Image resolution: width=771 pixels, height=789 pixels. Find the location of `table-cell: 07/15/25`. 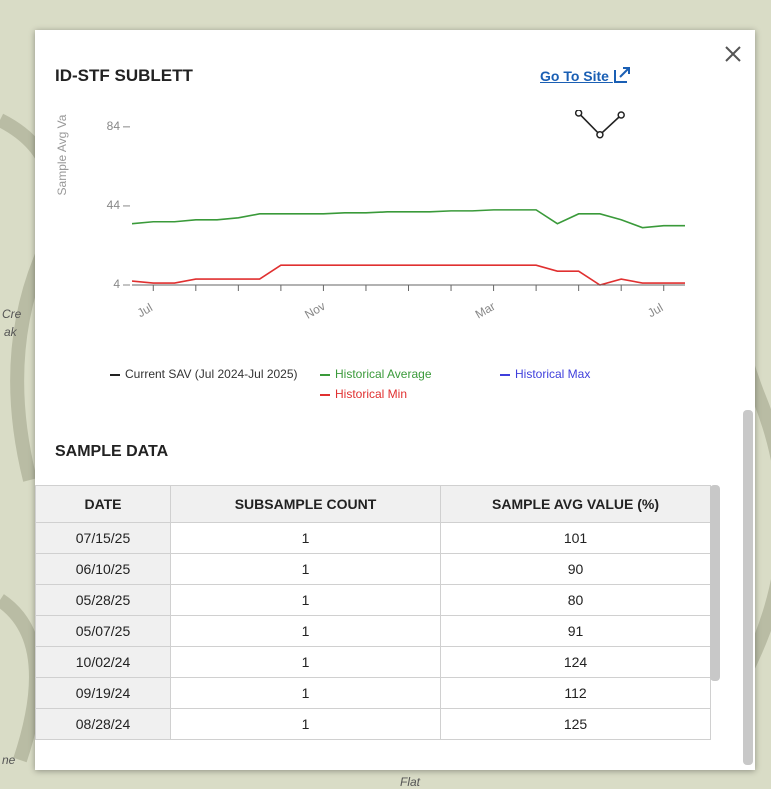

table-cell: 07/15/25 is located at coordinates (103, 538).